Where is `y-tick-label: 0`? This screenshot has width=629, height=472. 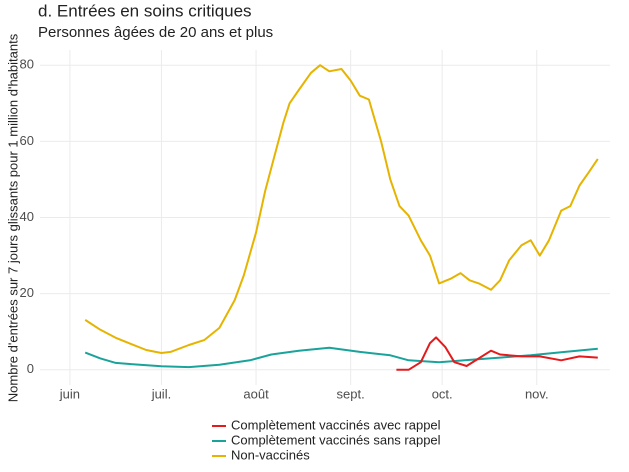 y-tick-label: 0 is located at coordinates (30, 368).